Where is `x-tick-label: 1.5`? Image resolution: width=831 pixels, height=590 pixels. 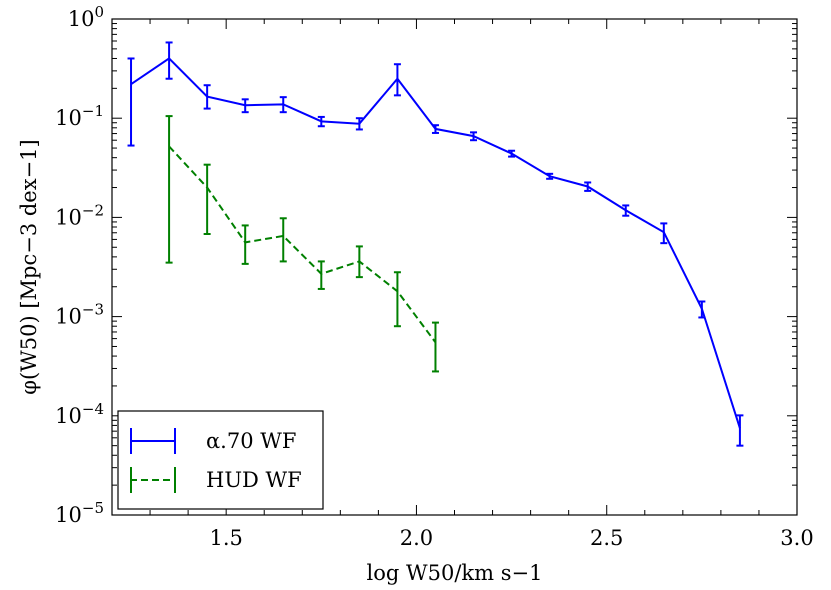
x-tick-label: 1.5 is located at coordinates (225, 538).